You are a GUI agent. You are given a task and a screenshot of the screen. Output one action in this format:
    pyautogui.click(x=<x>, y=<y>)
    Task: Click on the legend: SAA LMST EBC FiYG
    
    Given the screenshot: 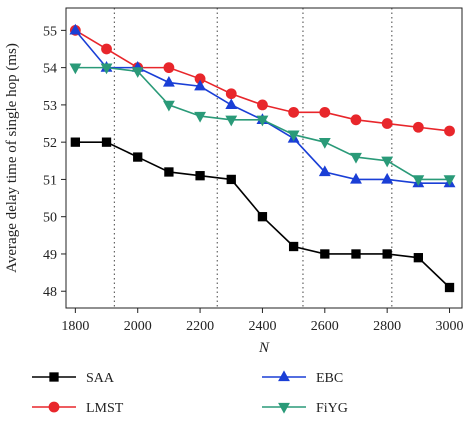 What is the action you would take?
    pyautogui.click(x=190, y=393)
    